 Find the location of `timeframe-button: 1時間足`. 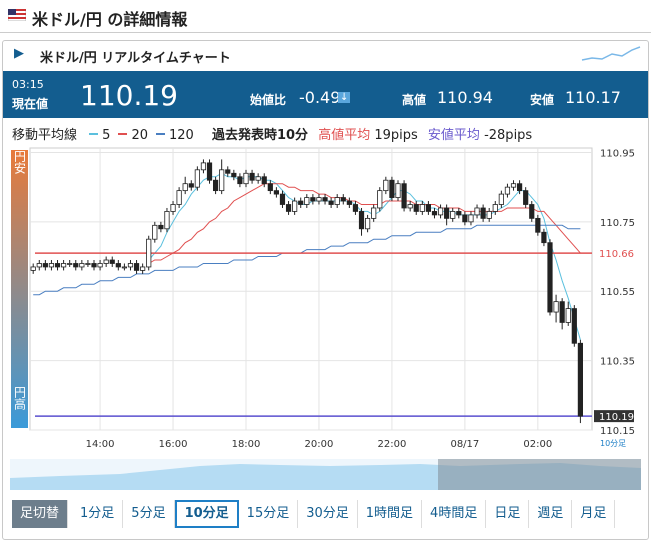

timeframe-button: 1時間足 is located at coordinates (390, 514).